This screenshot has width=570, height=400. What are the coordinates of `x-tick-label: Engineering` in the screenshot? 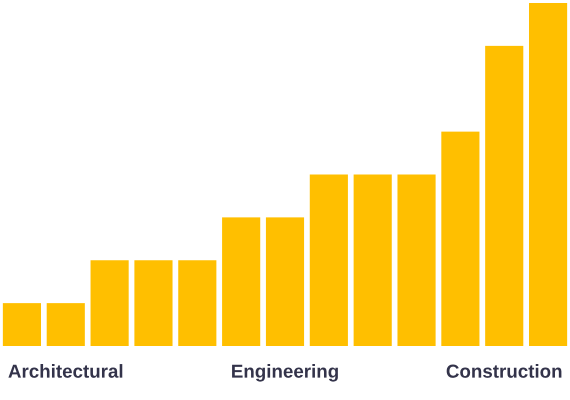 It's located at (285, 373).